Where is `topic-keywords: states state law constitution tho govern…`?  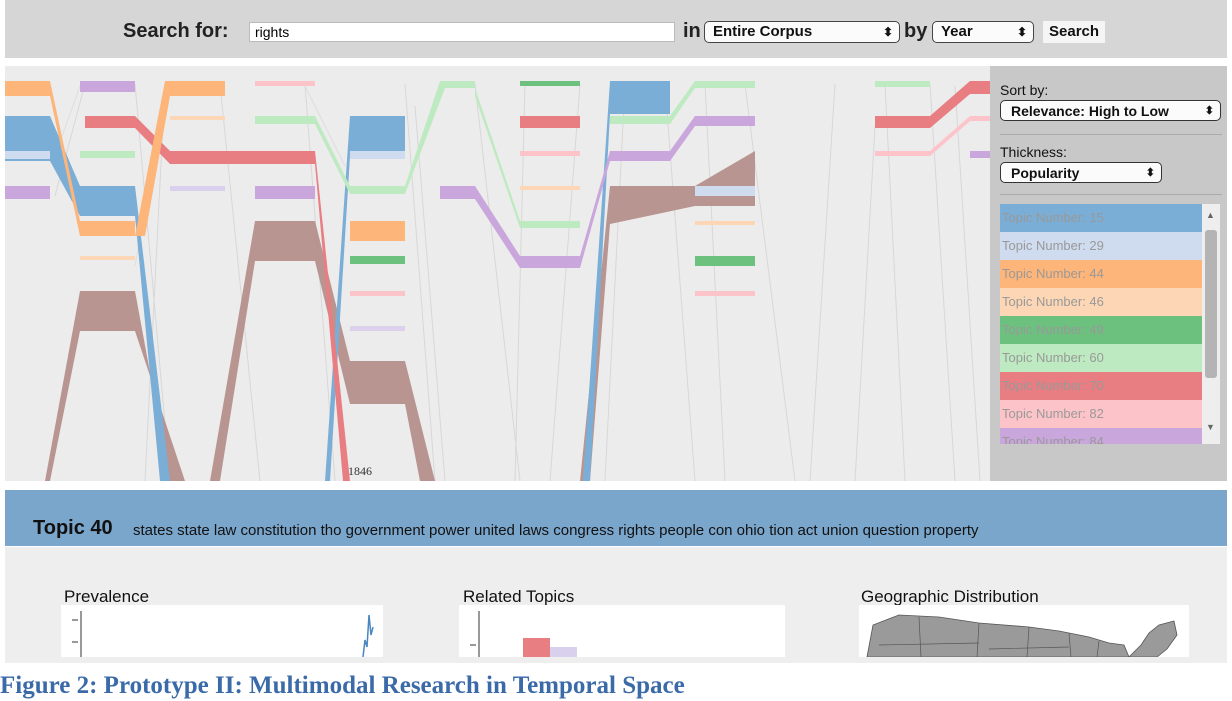 topic-keywords: states state law constitution tho govern… is located at coordinates (556, 530).